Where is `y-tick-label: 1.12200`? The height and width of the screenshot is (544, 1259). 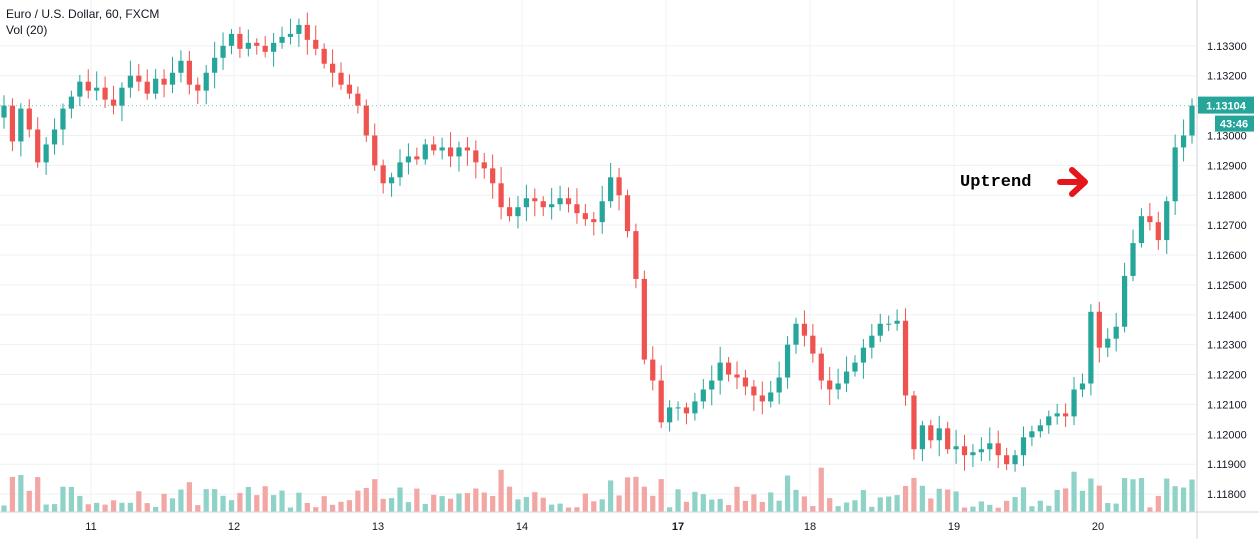 y-tick-label: 1.12200 is located at coordinates (1227, 376).